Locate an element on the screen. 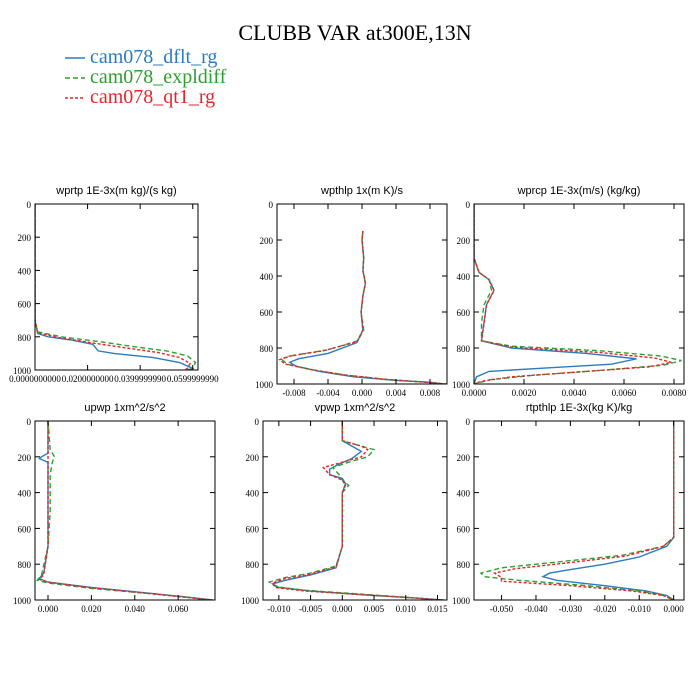  x-tick-label: -0.005 is located at coordinates (311, 609).